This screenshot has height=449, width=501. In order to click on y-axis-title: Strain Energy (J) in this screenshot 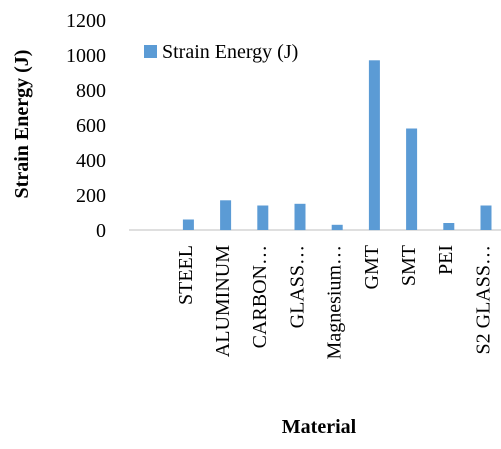, I will do `click(22, 124)`.